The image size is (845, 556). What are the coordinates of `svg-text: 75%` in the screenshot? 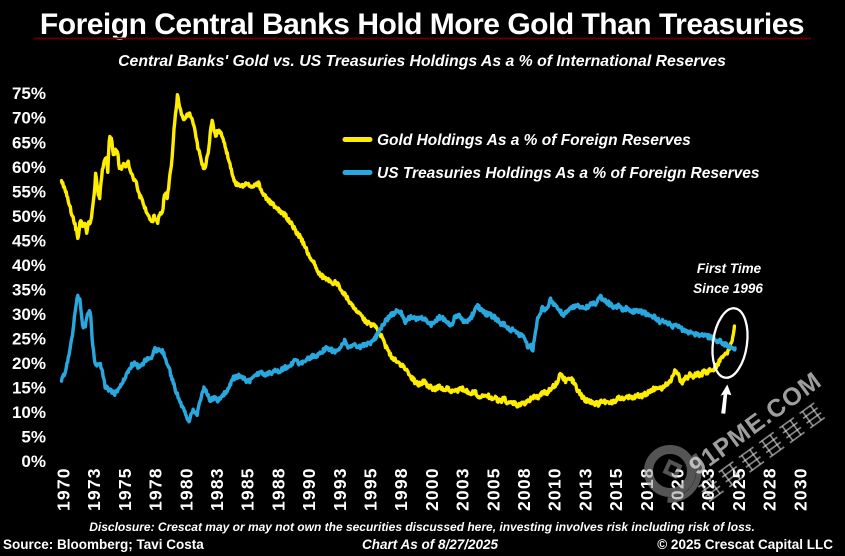 It's located at (29, 93).